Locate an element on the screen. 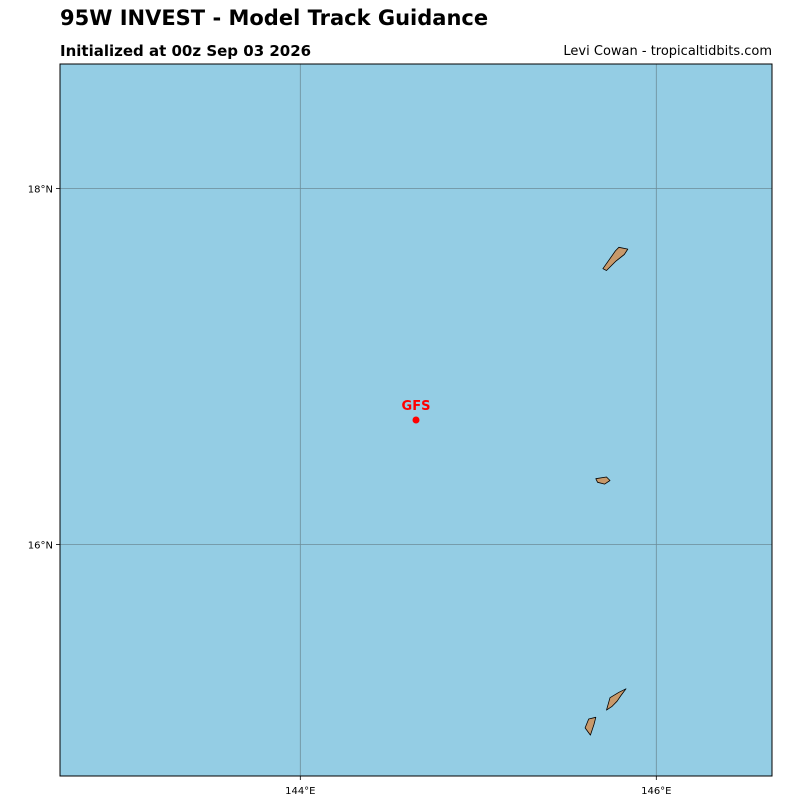 The image size is (800, 800). tick-label-lon: 144°E is located at coordinates (300, 791).